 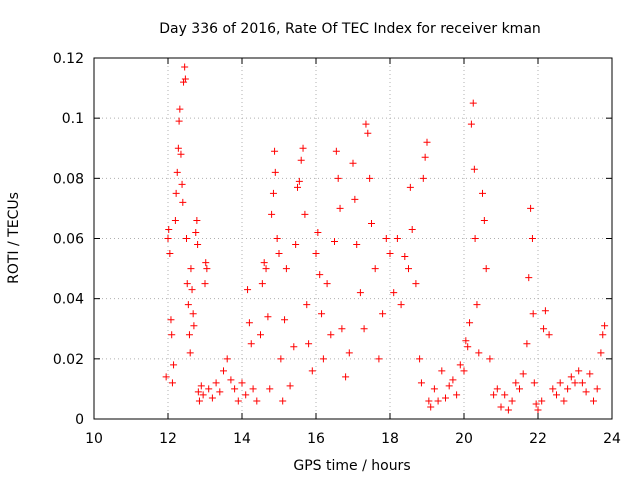 I want to click on x-axis-label: GPS time / hours, so click(x=351, y=466).